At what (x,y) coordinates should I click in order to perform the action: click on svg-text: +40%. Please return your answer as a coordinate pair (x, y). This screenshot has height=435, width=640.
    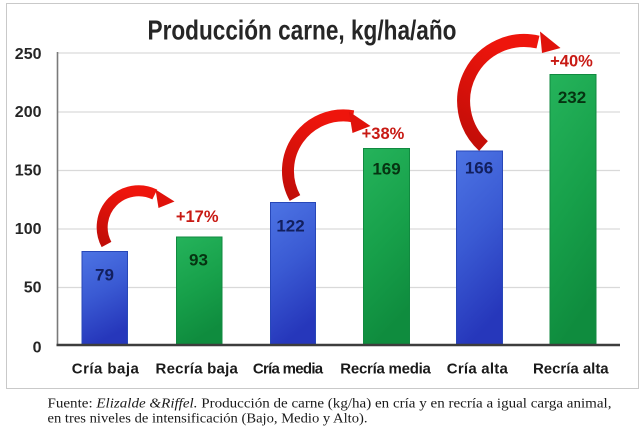
    Looking at the image, I should click on (571, 62).